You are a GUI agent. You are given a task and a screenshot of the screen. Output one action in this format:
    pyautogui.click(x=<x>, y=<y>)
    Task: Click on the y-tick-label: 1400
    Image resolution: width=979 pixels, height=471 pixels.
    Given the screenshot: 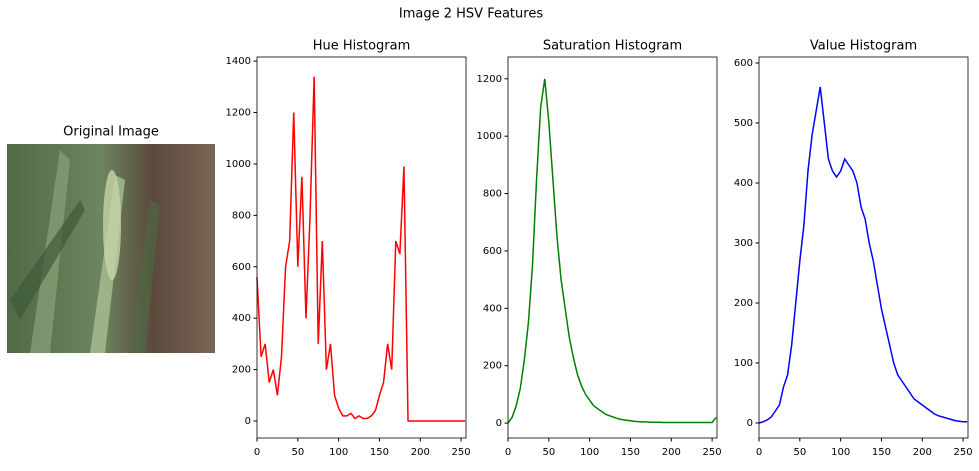 What is the action you would take?
    pyautogui.click(x=238, y=61)
    